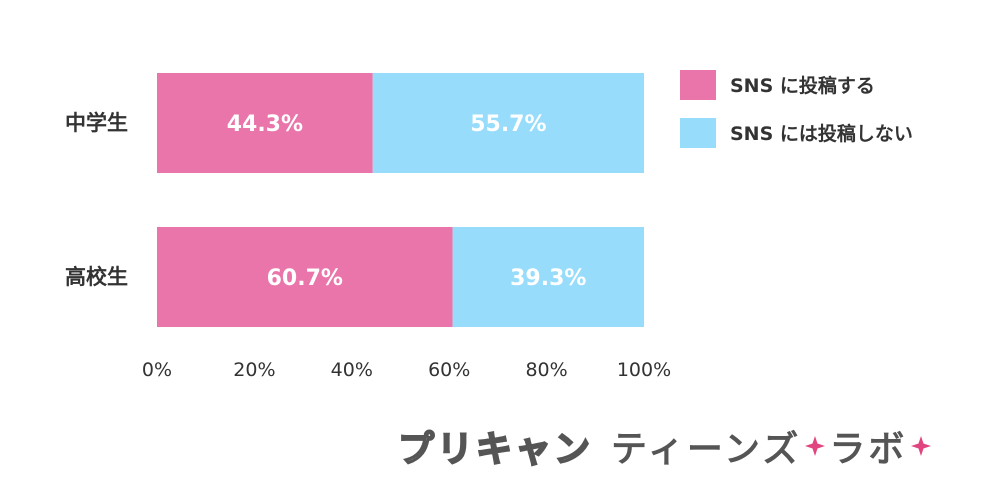 This screenshot has width=1000, height=500. I want to click on data-label: 39.3%, so click(548, 278).